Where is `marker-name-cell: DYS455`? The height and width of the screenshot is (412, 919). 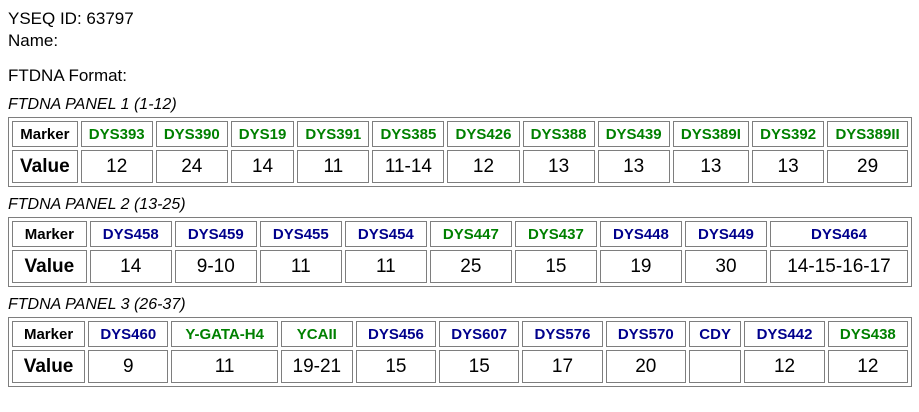 marker-name-cell: DYS455 is located at coordinates (300, 234).